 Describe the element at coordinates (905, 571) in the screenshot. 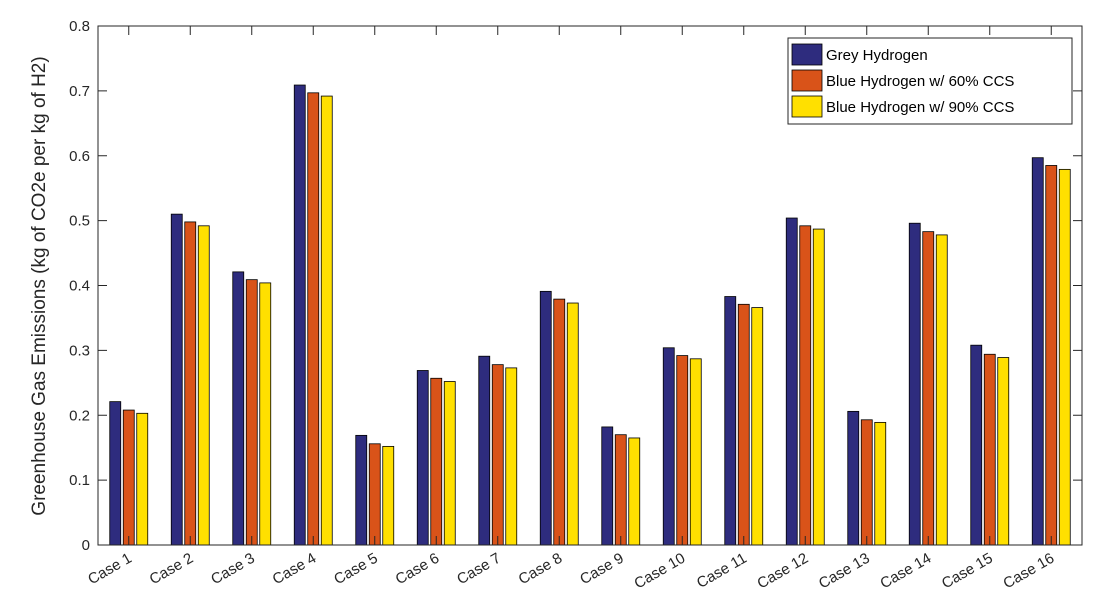

I see `x-tick-label: Case 14` at that location.